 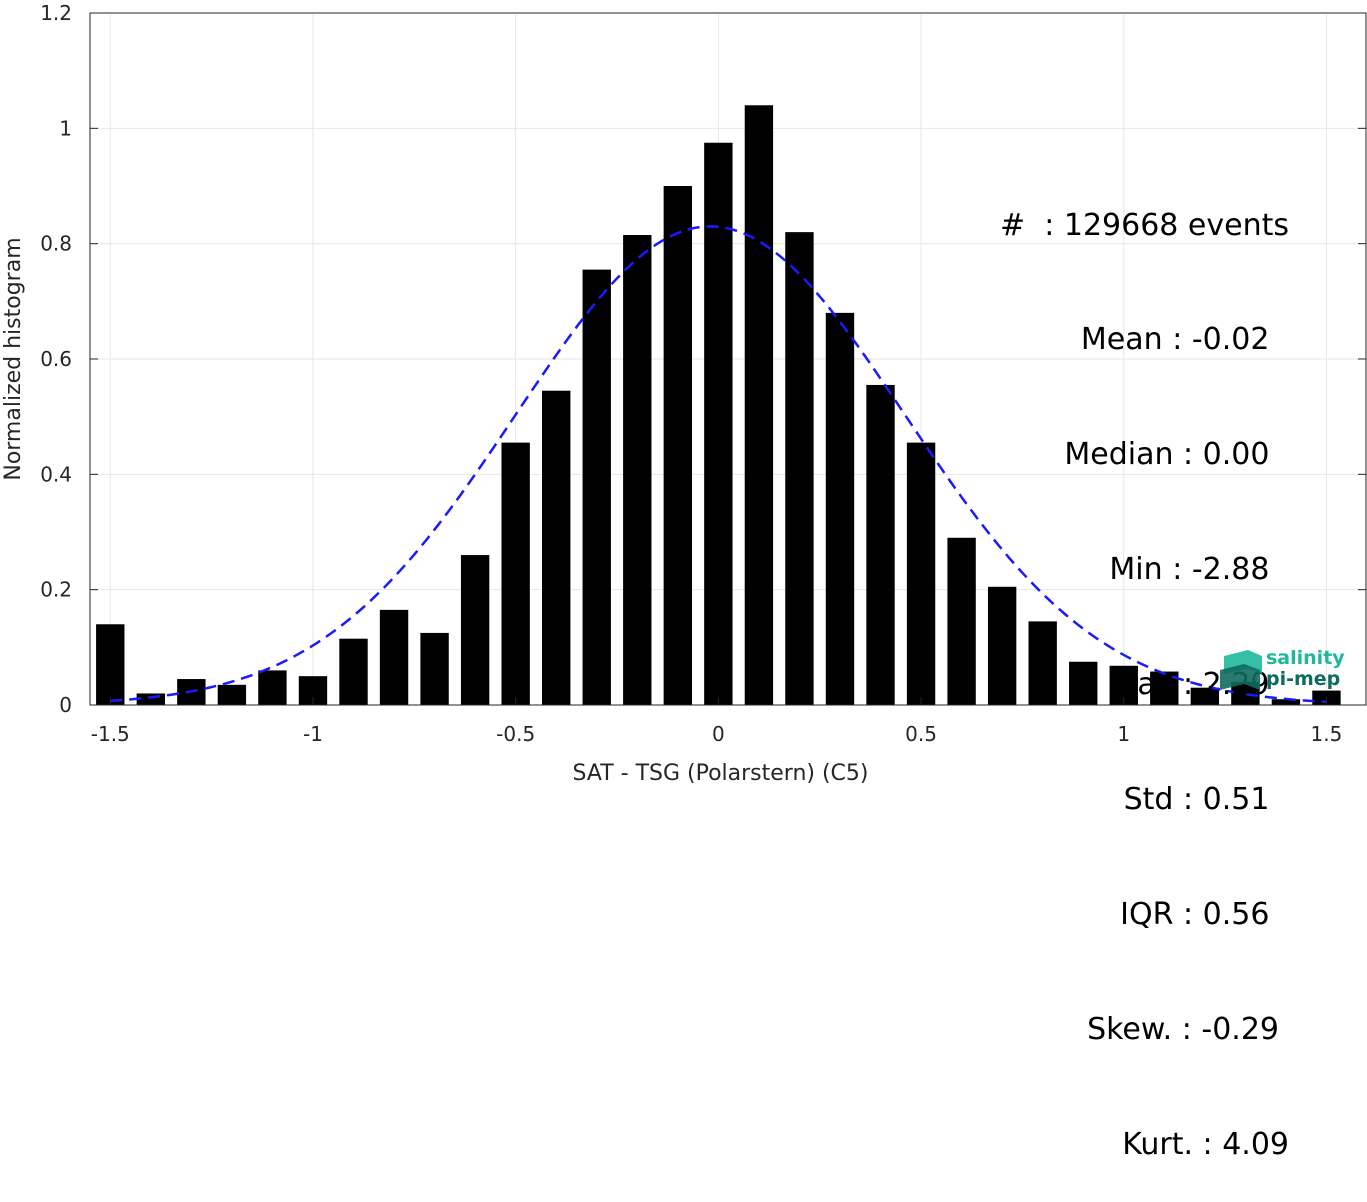 I want to click on stat-std: Std : 0.51, so click(x=1201, y=800).